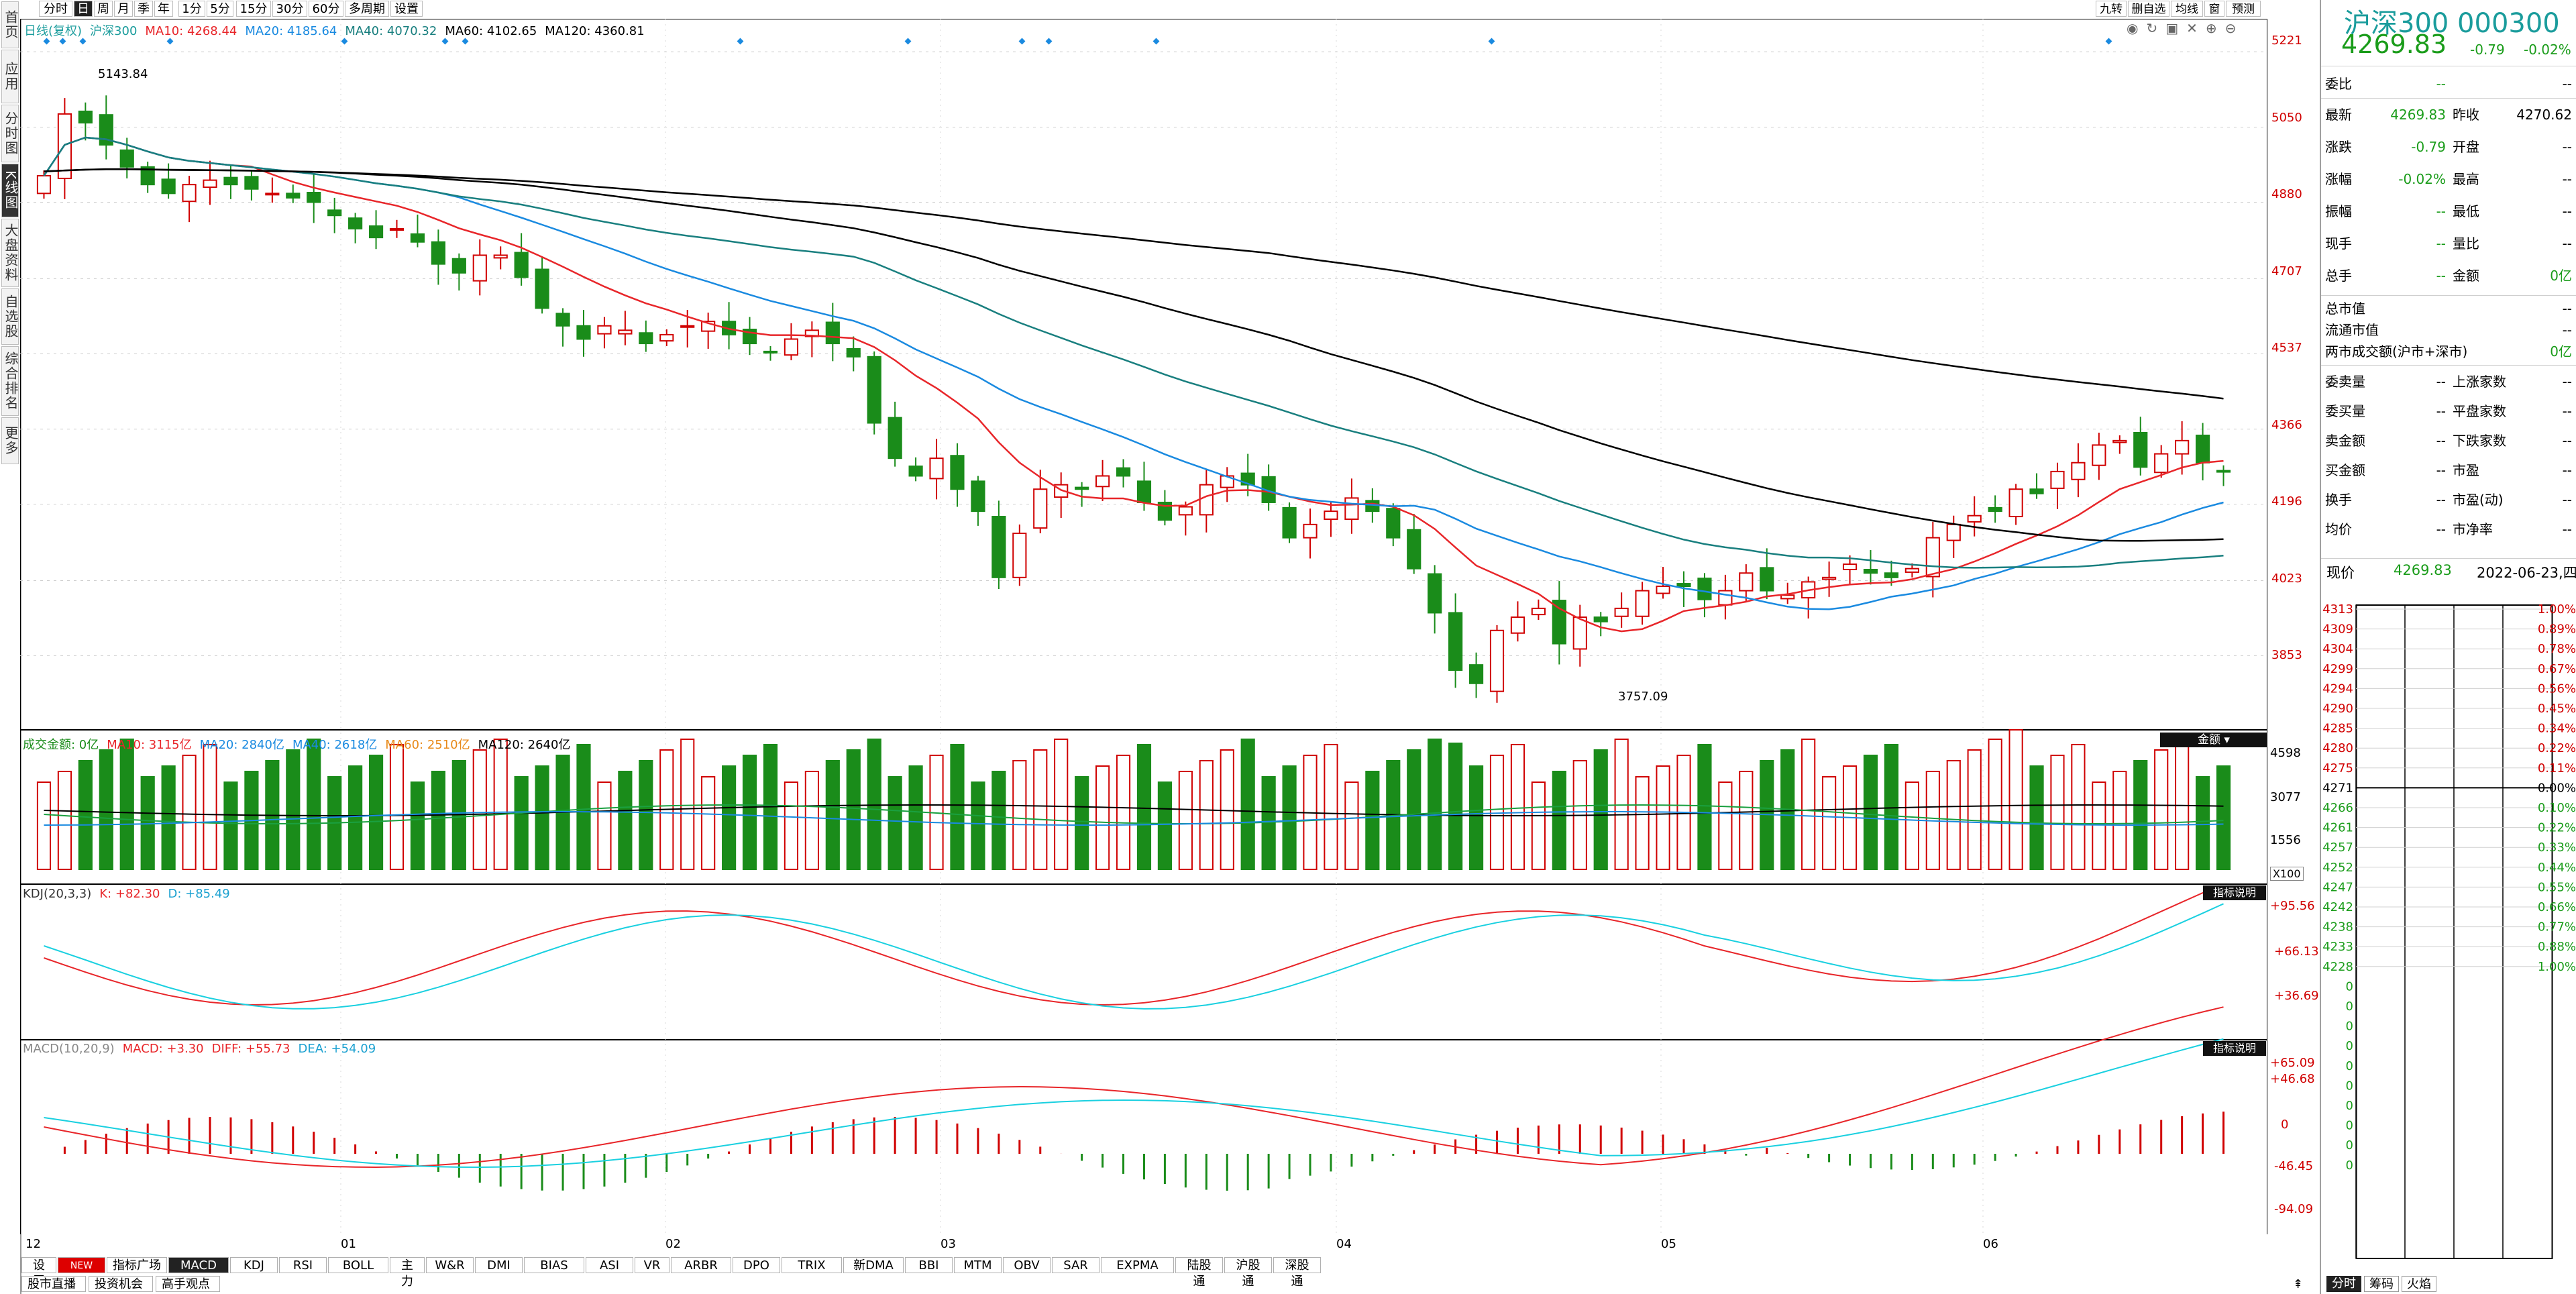  What do you see at coordinates (2567, 330) in the screenshot?
I see `quote-value: --` at bounding box center [2567, 330].